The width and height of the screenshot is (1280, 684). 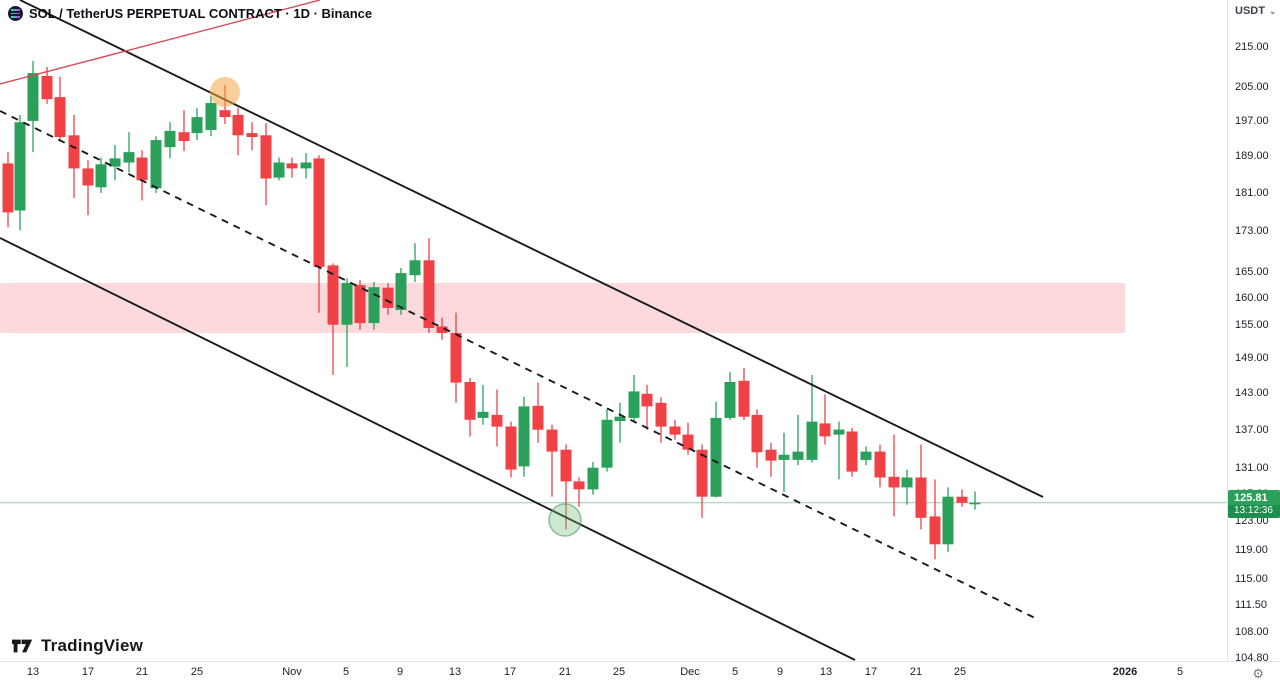 What do you see at coordinates (1251, 549) in the screenshot?
I see `price-tick-label: 119.00` at bounding box center [1251, 549].